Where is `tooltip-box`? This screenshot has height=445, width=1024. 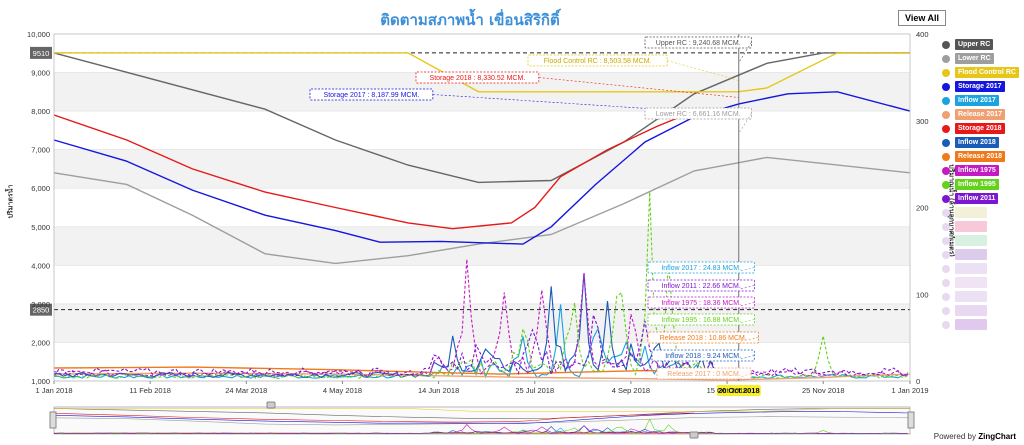 tooltip-box is located at coordinates (703, 337).